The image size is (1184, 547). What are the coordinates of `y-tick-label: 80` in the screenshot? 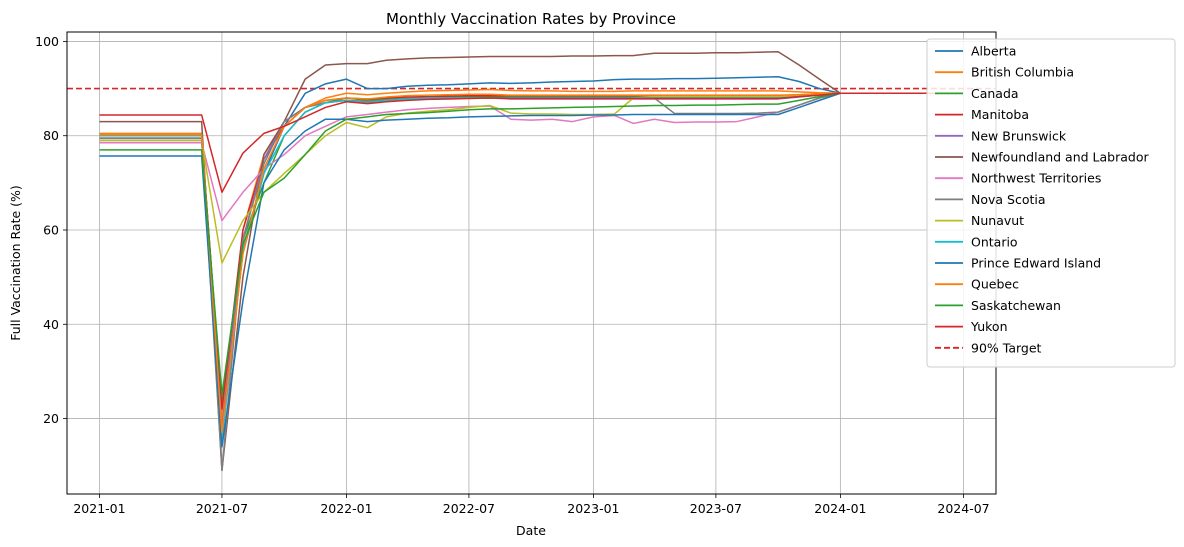 It's located at (51, 135).